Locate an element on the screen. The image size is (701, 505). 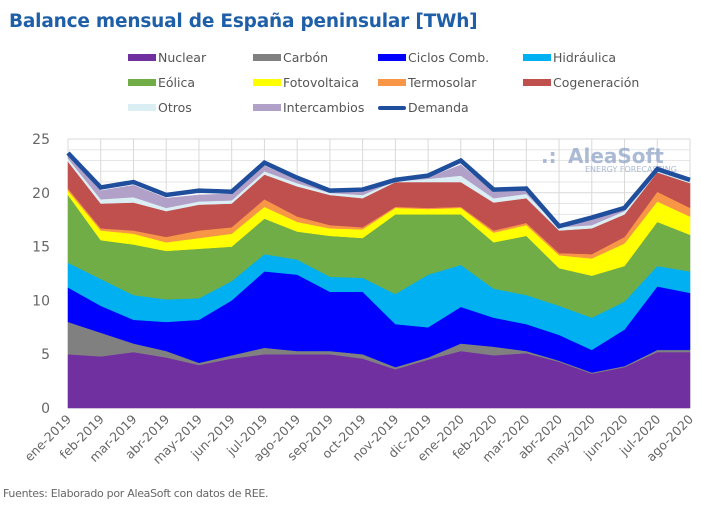
legend-label: Hidráulica is located at coordinates (585, 57).